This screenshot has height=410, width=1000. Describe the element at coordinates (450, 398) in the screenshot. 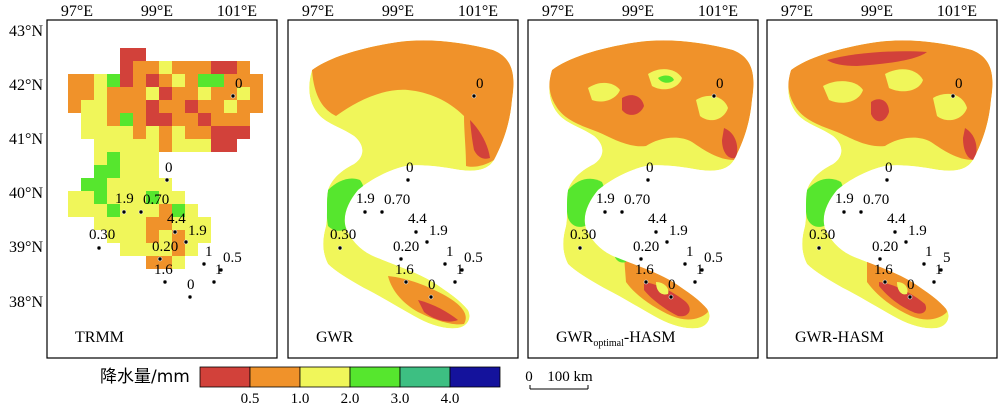

I see `legend-tick-label: 4.0` at that location.